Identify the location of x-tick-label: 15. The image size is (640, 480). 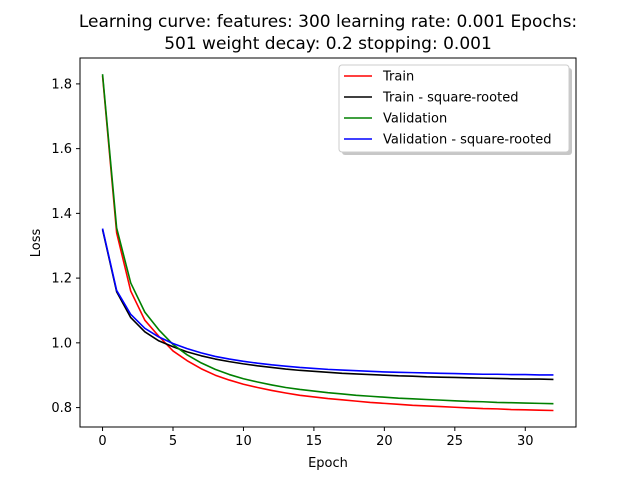
(314, 441).